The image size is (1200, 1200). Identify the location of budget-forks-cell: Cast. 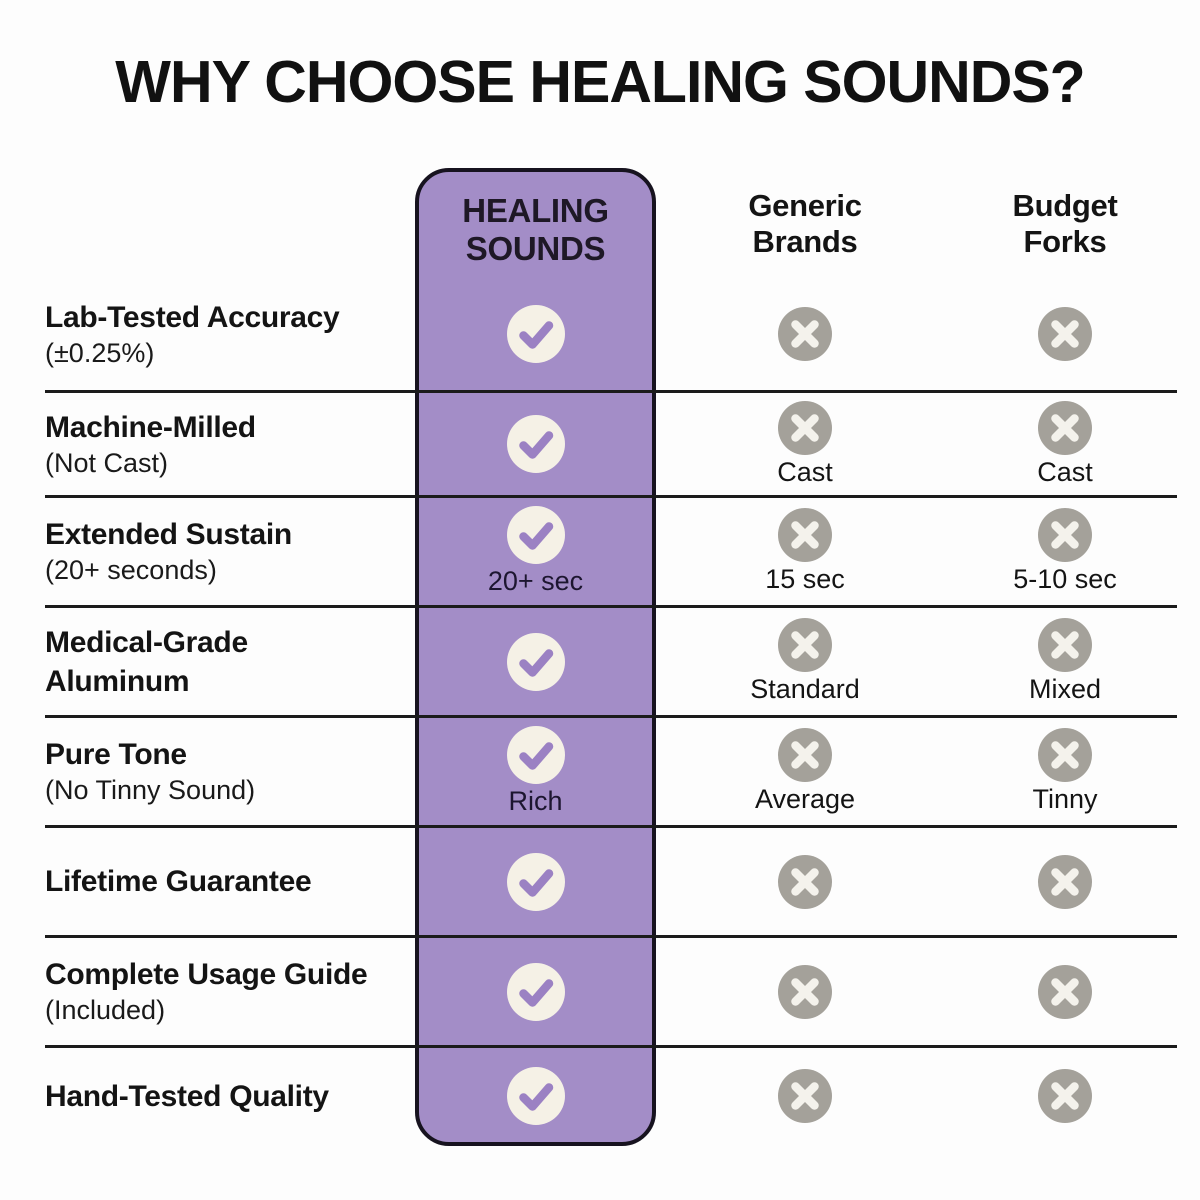
(1065, 444).